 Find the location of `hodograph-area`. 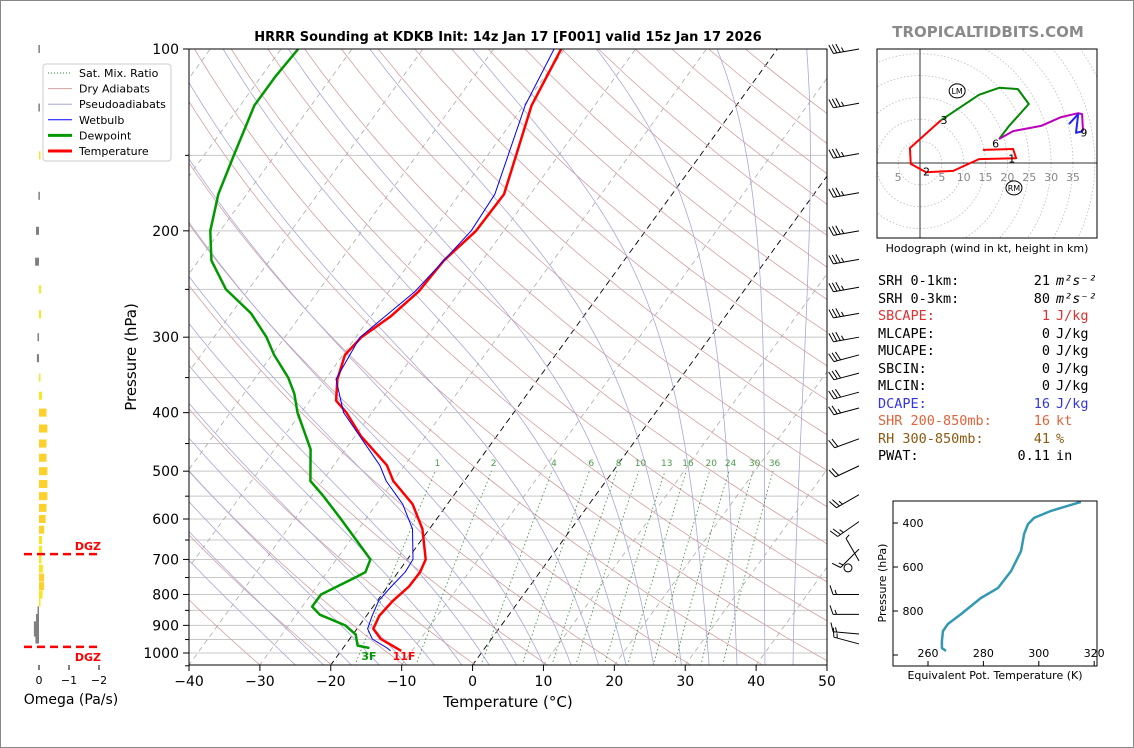

hodograph-area is located at coordinates (987, 143).